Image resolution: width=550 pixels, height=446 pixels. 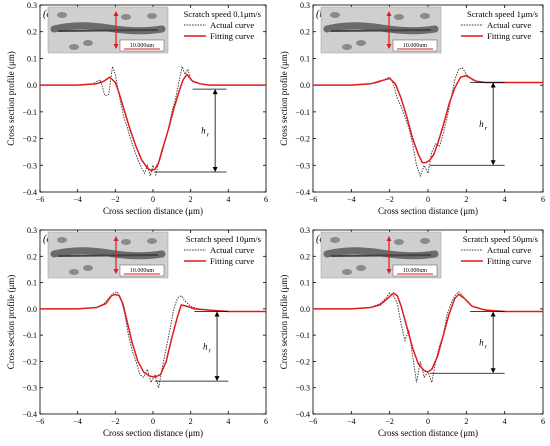 I want to click on y-tick-label: 0.3, so click(x=305, y=230).